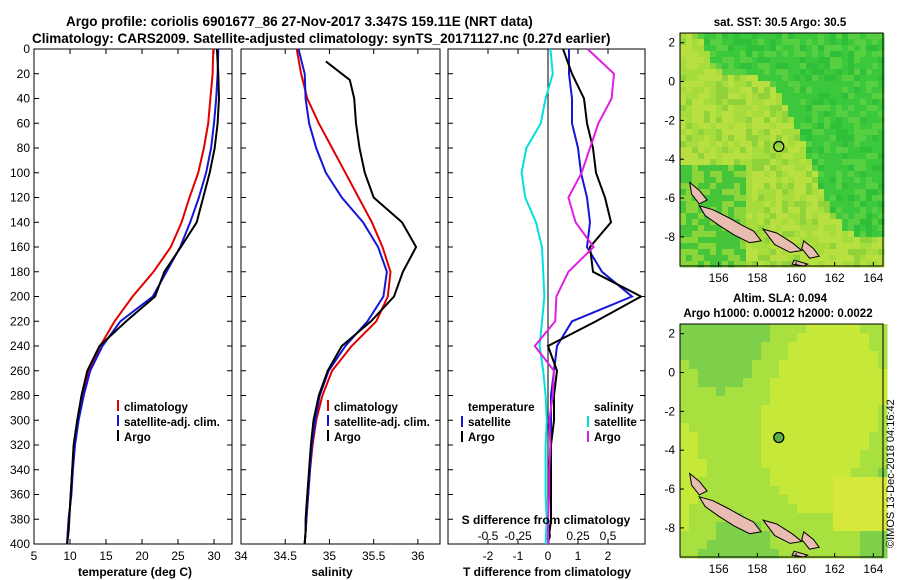  What do you see at coordinates (20, 173) in the screenshot?
I see `y-tick-label: 100` at bounding box center [20, 173].